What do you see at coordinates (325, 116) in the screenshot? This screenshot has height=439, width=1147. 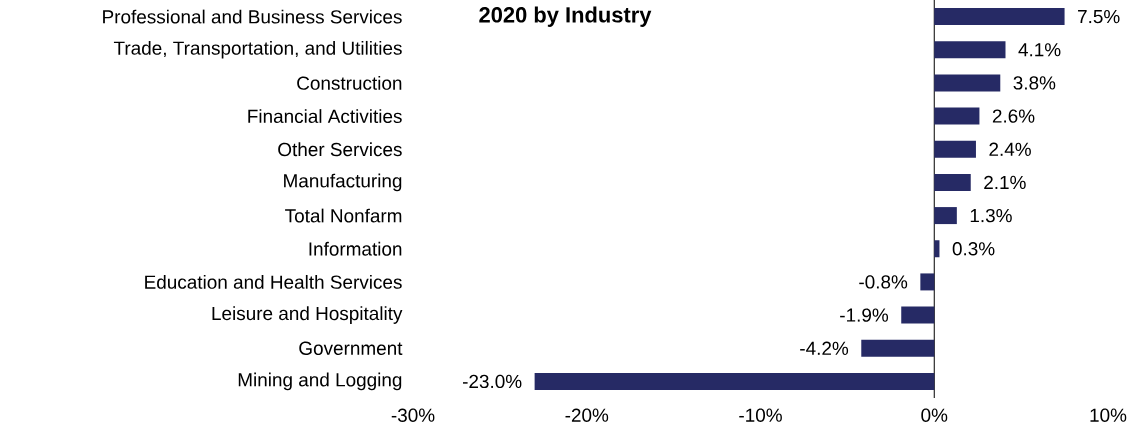 I see `y-tick-label: Financial Activities` at bounding box center [325, 116].